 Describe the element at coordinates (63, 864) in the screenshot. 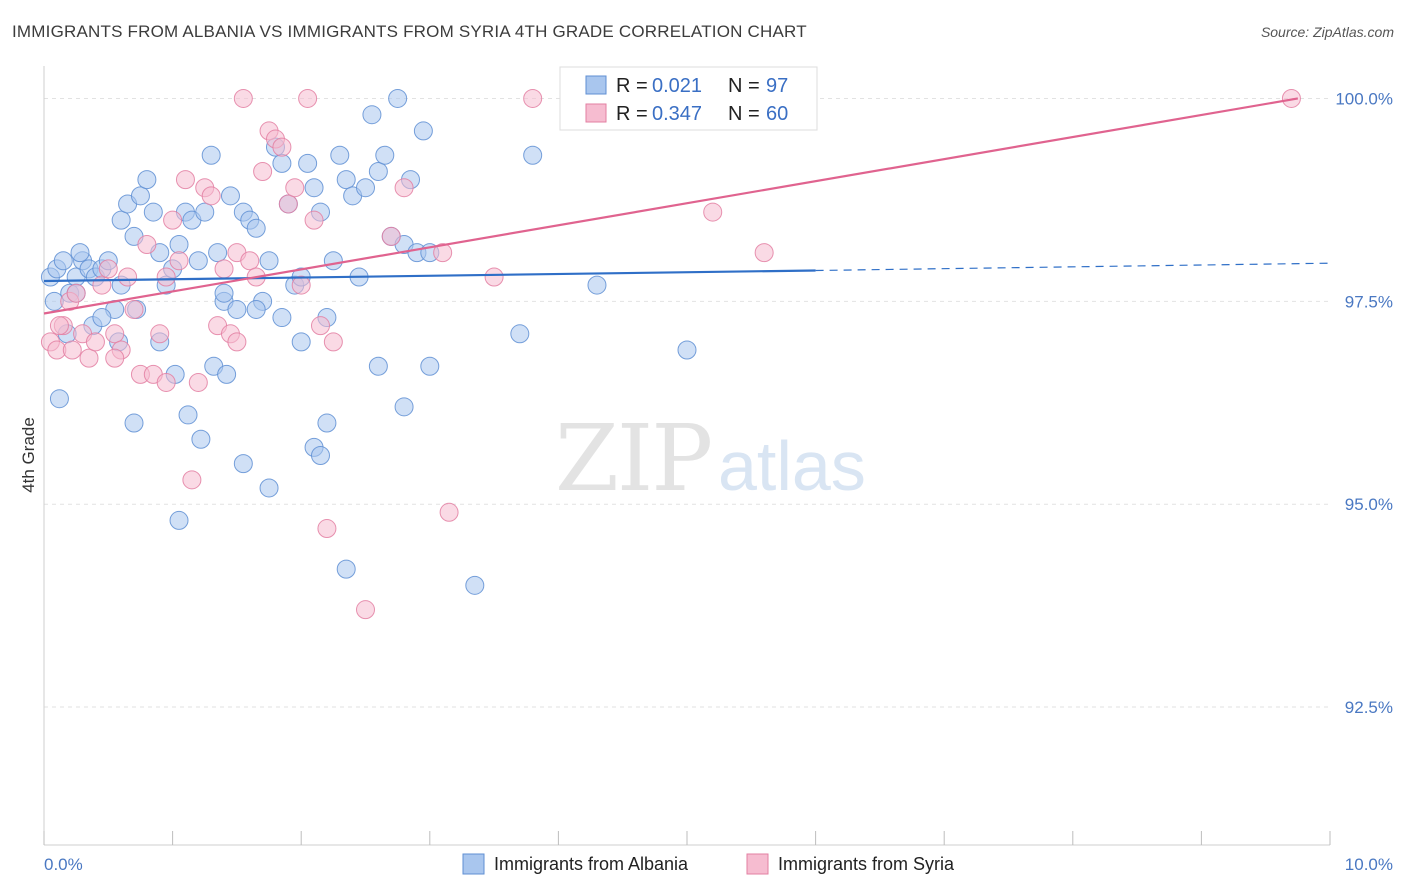

I see `x-tick-label-0: 0.0%` at that location.